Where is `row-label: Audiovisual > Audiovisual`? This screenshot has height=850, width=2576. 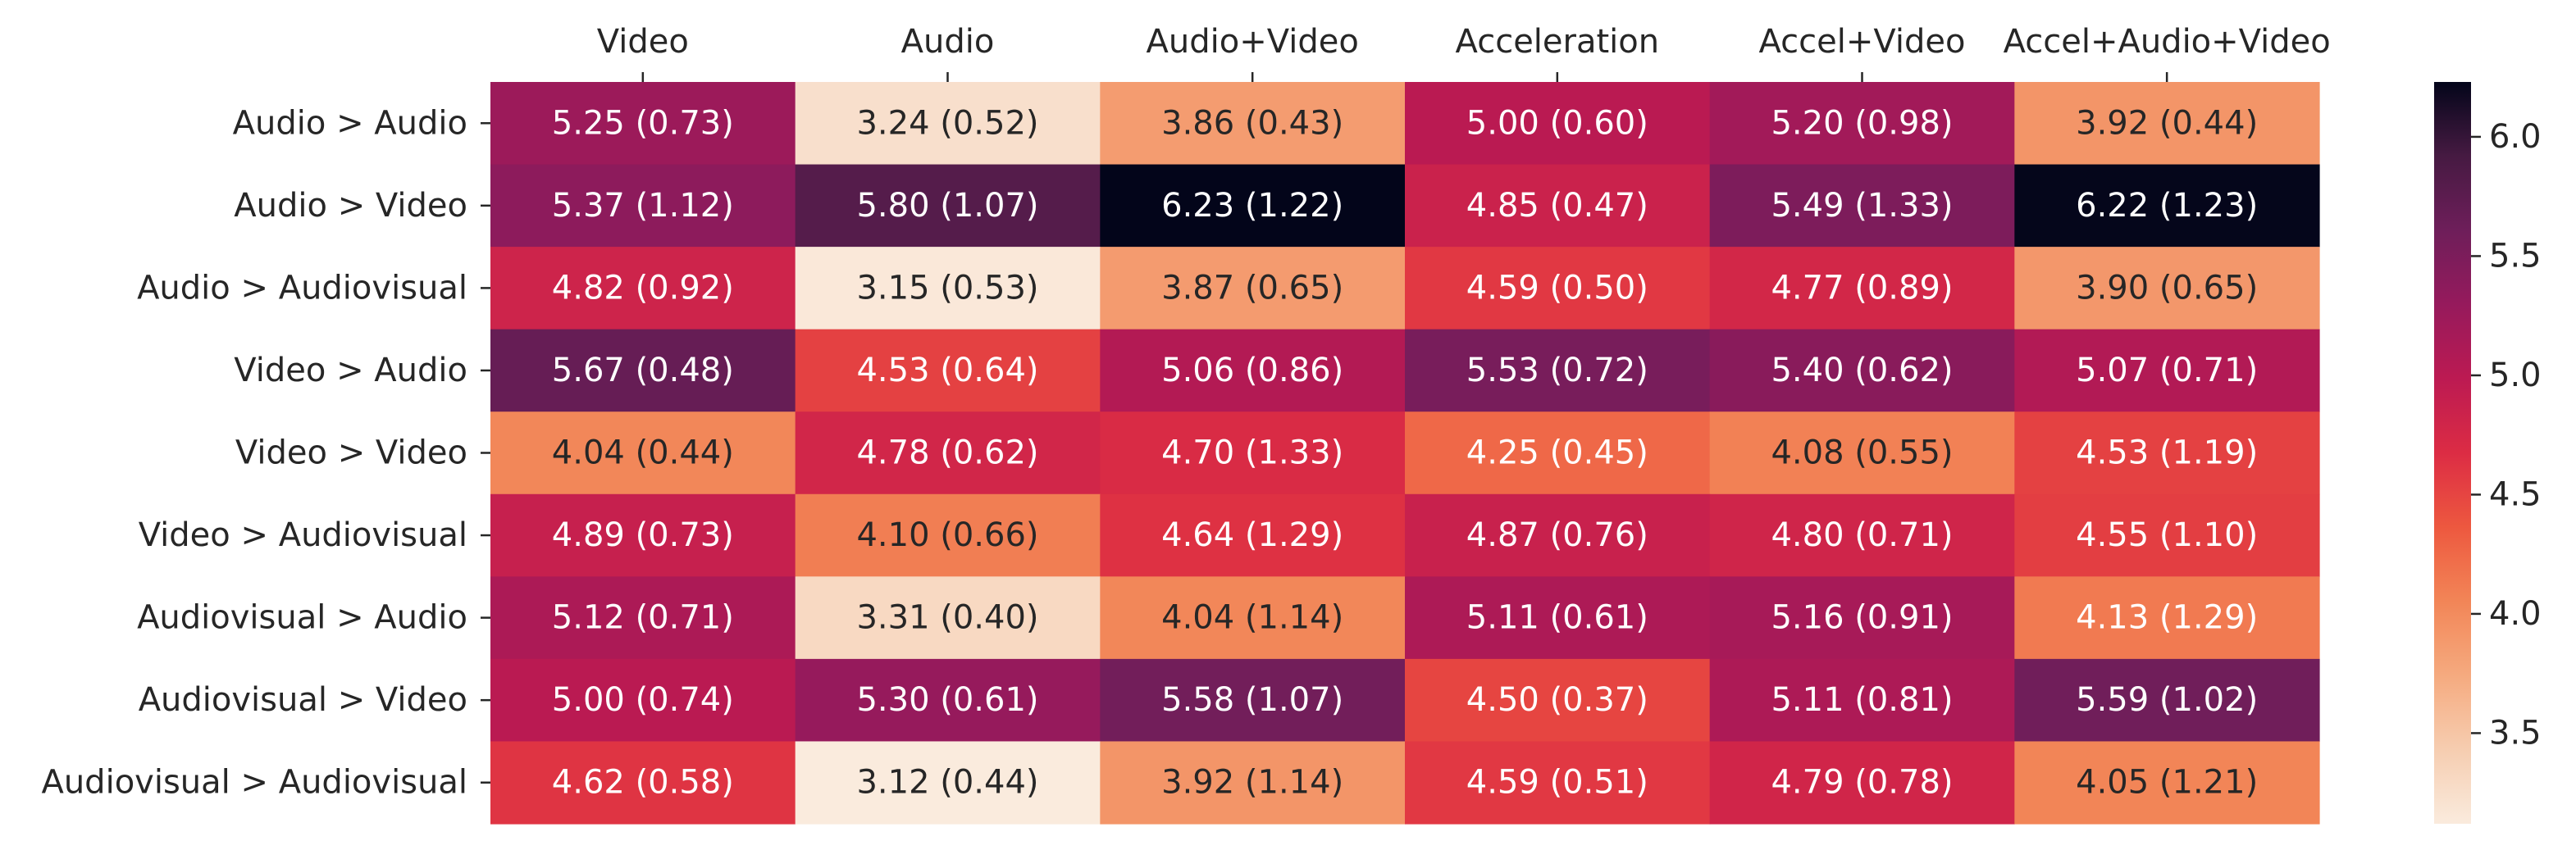 row-label: Audiovisual > Audiovisual is located at coordinates (254, 783).